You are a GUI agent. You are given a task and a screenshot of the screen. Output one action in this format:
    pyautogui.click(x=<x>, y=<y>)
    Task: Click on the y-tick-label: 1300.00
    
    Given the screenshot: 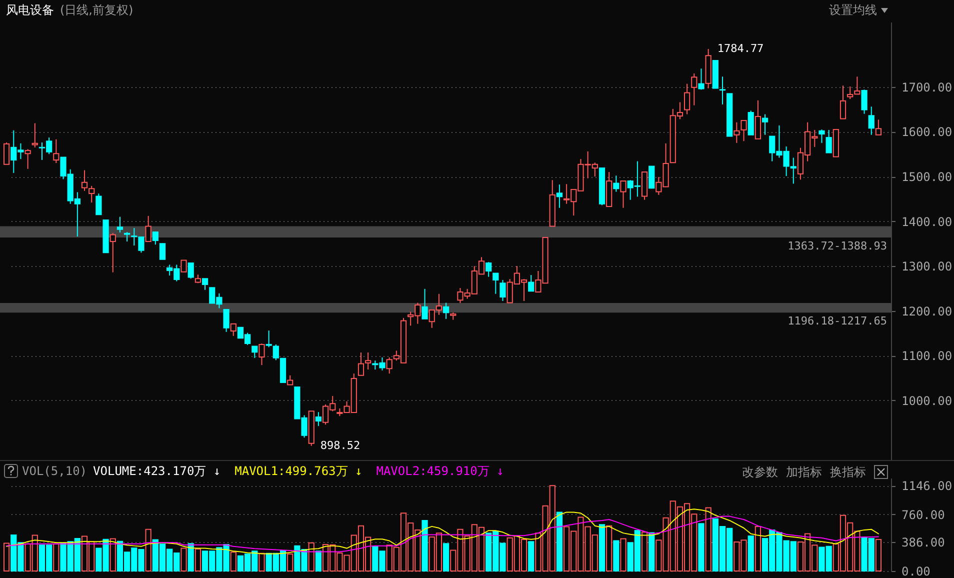 What is the action you would take?
    pyautogui.click(x=927, y=267)
    